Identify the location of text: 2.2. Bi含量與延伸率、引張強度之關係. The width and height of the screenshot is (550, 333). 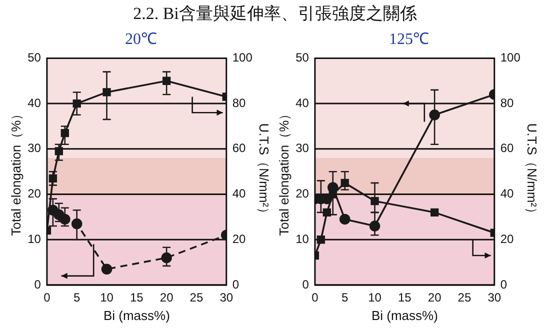
(275, 14).